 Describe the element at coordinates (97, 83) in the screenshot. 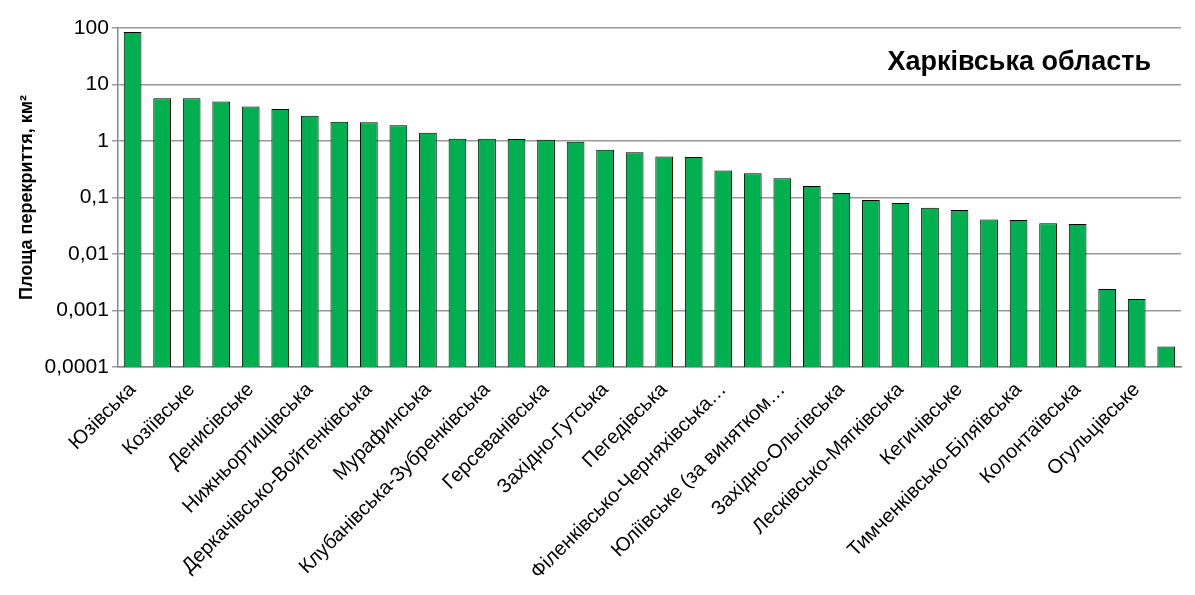

I see `y-tick-label: 10` at that location.